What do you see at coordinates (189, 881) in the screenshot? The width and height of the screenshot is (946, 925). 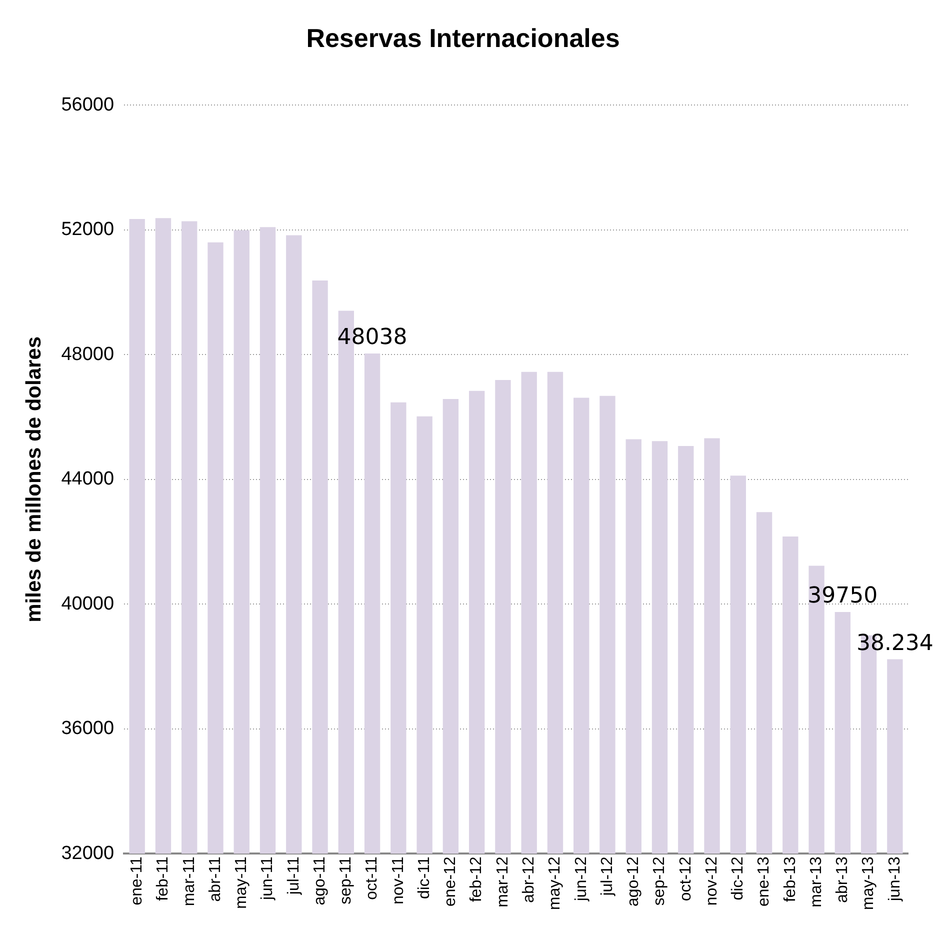 I see `x-tick-label: mar-11` at bounding box center [189, 881].